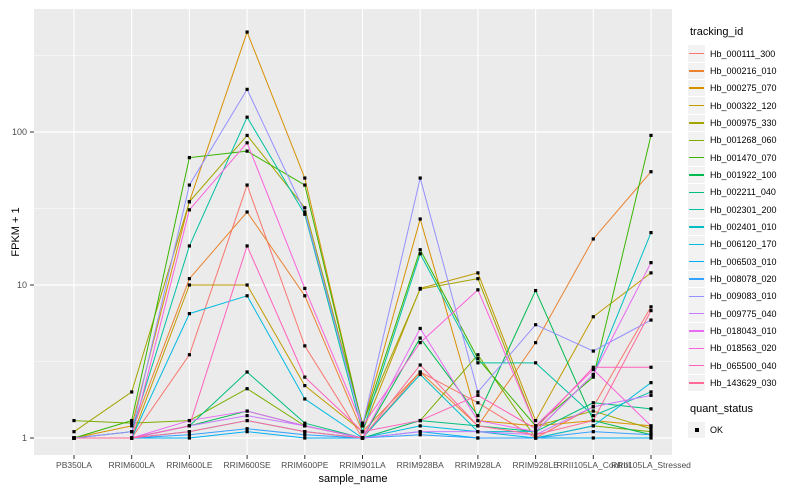 The height and width of the screenshot is (500, 800). I want to click on legend-item-label: Hb_000275_070, so click(743, 88).